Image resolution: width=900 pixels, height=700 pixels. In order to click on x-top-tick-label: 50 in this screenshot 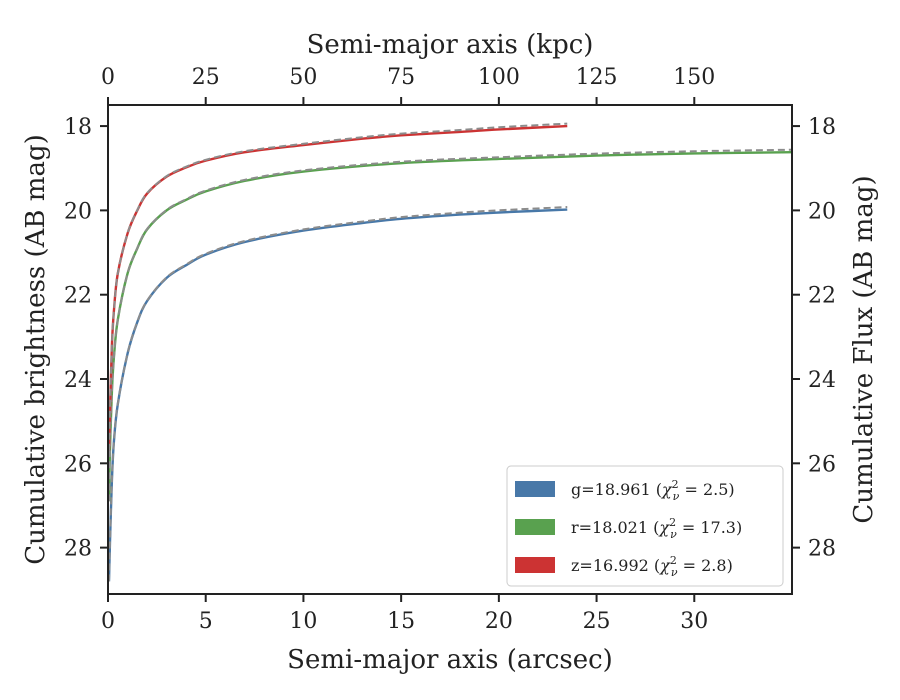, I will do `click(303, 77)`.